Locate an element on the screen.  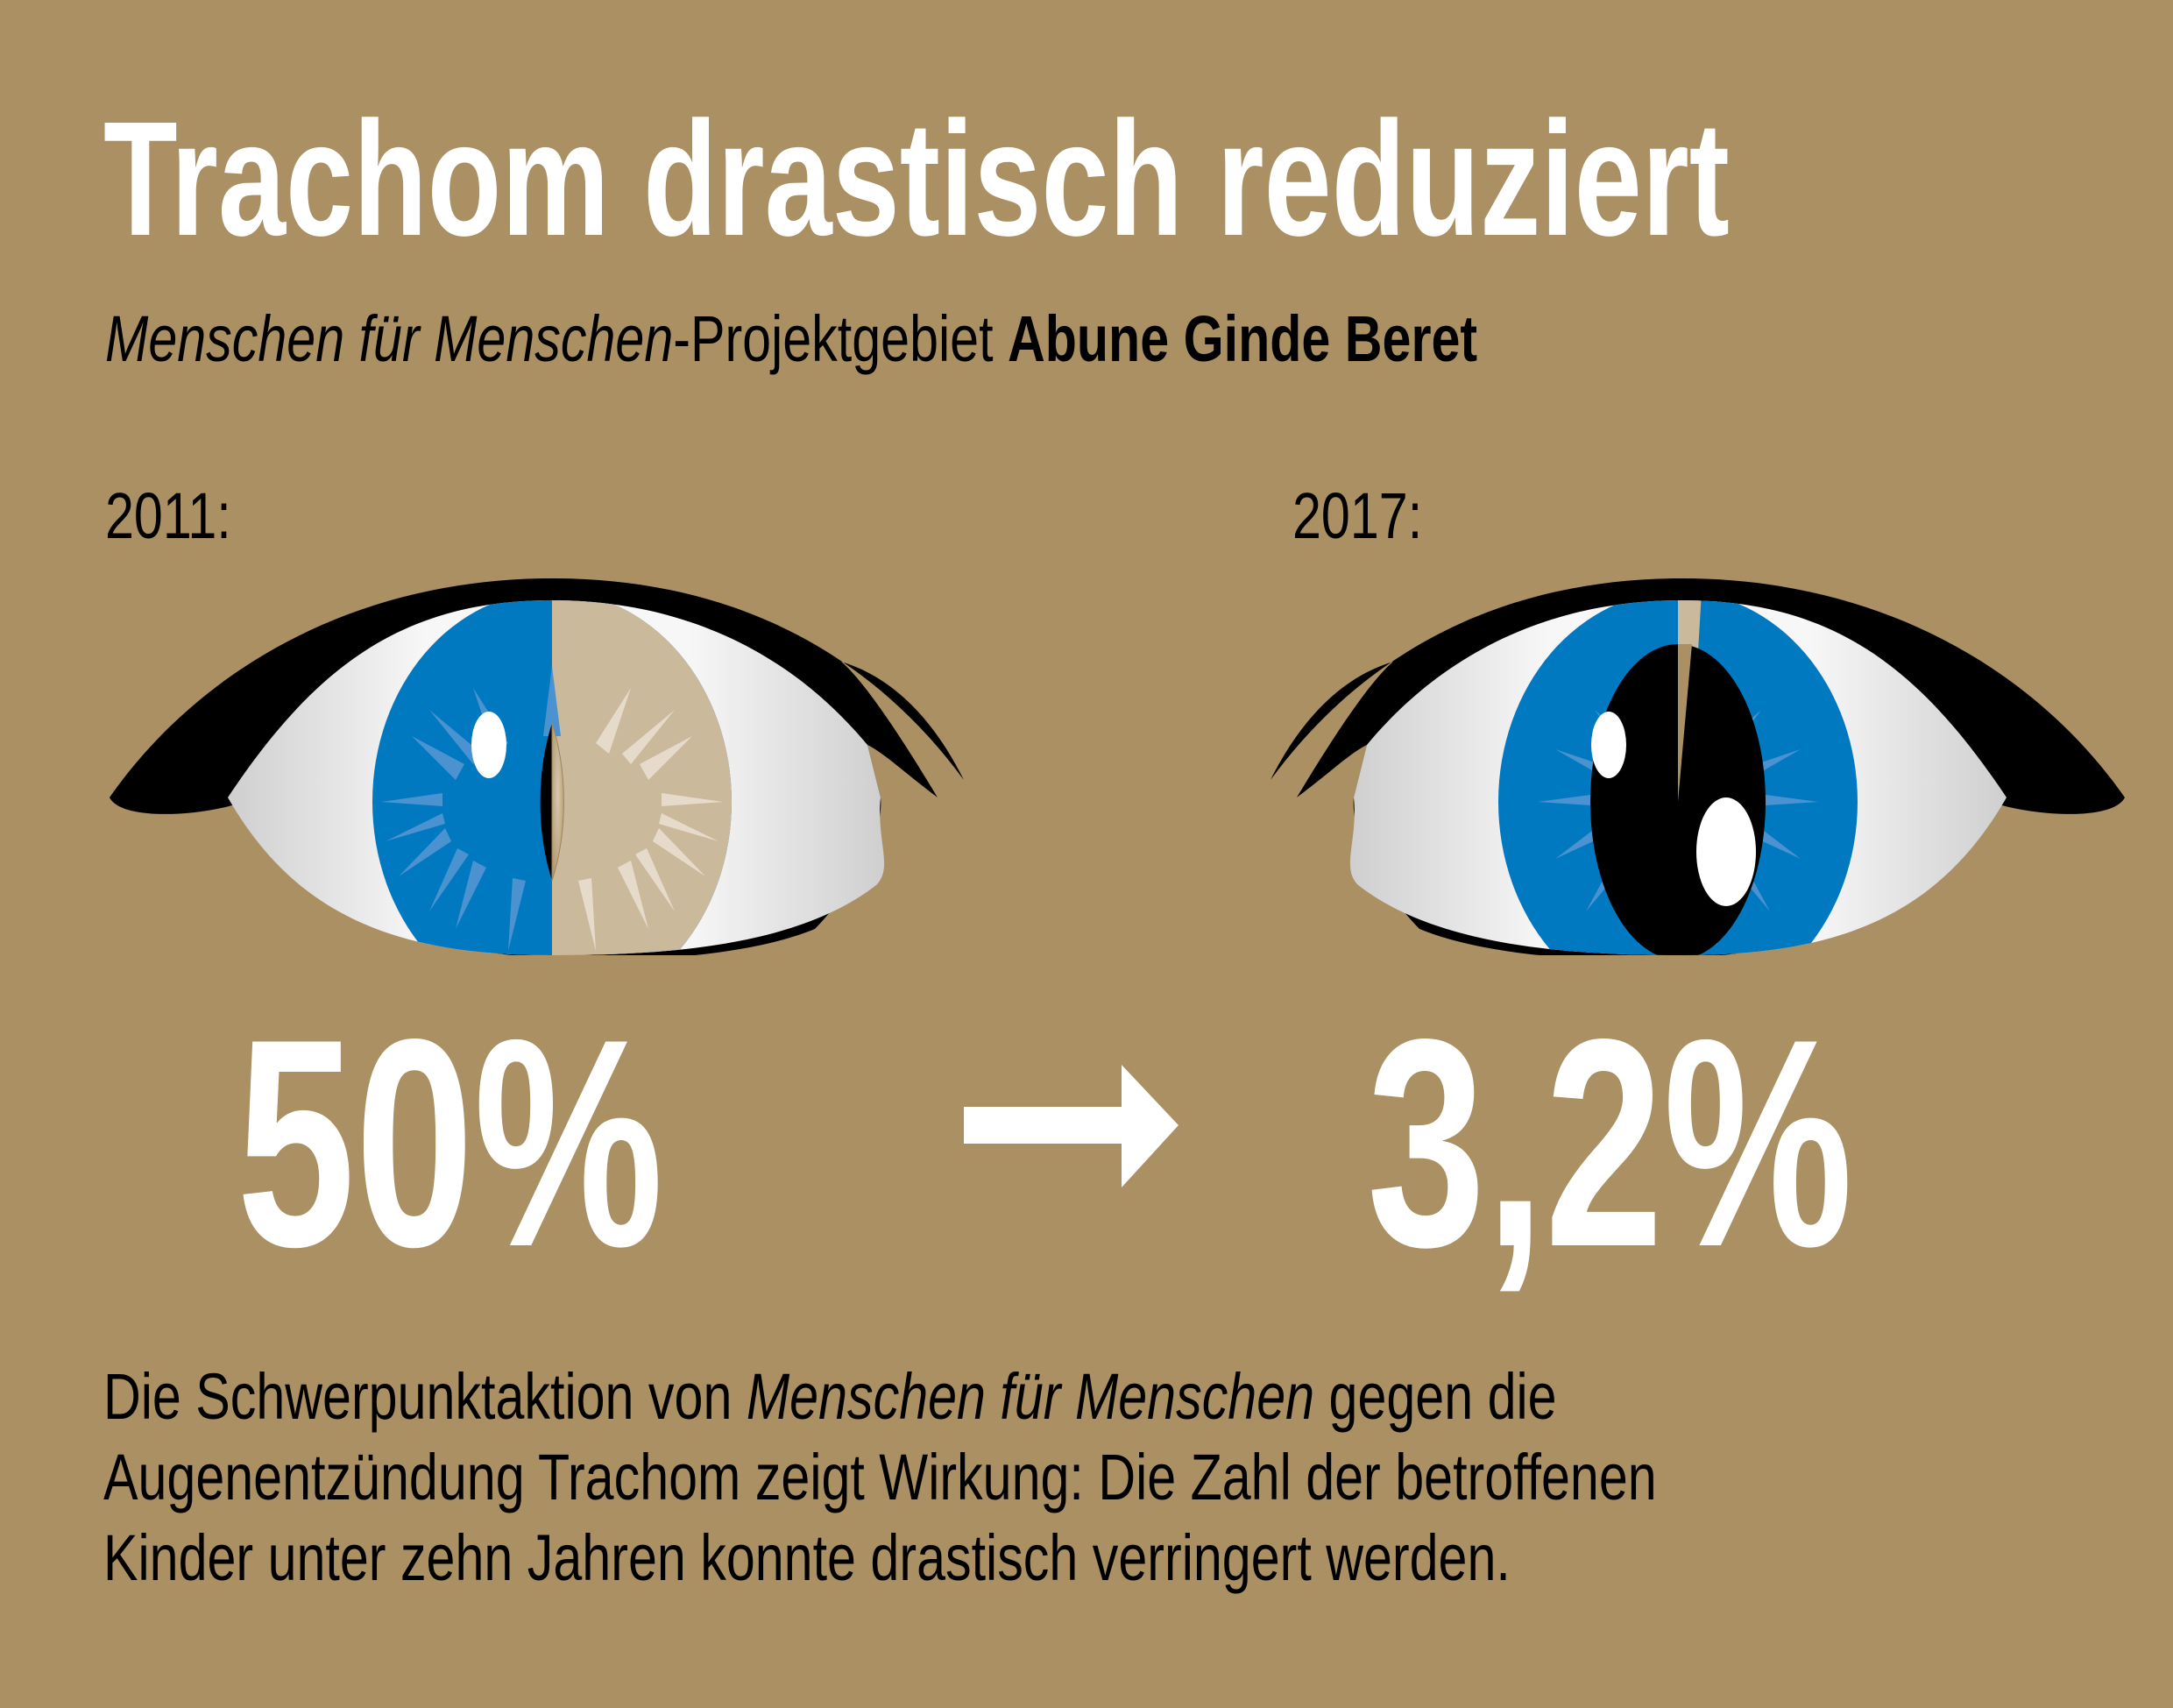
subtitle-middle: -Projektgebiet is located at coordinates (841, 338).